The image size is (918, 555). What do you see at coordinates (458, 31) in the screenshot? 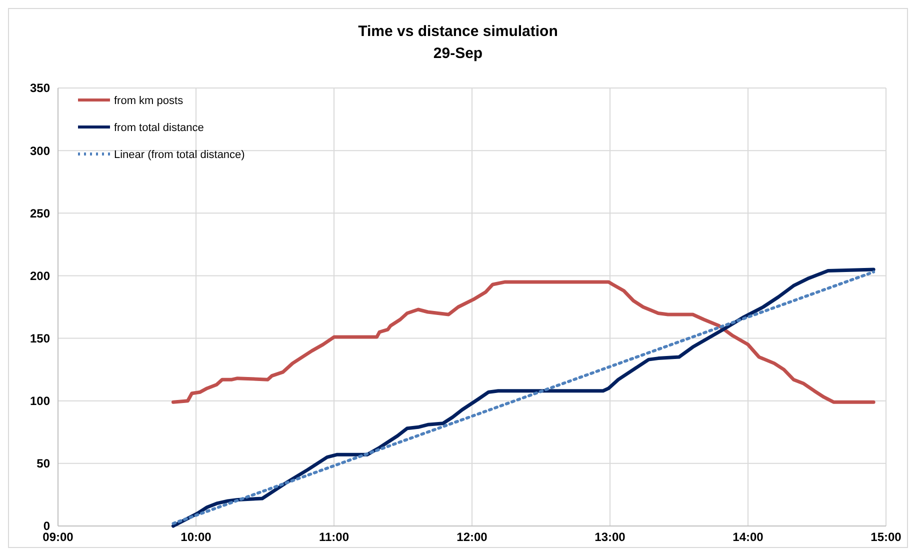
I see `chart-title: Time vs distance simulation` at bounding box center [458, 31].